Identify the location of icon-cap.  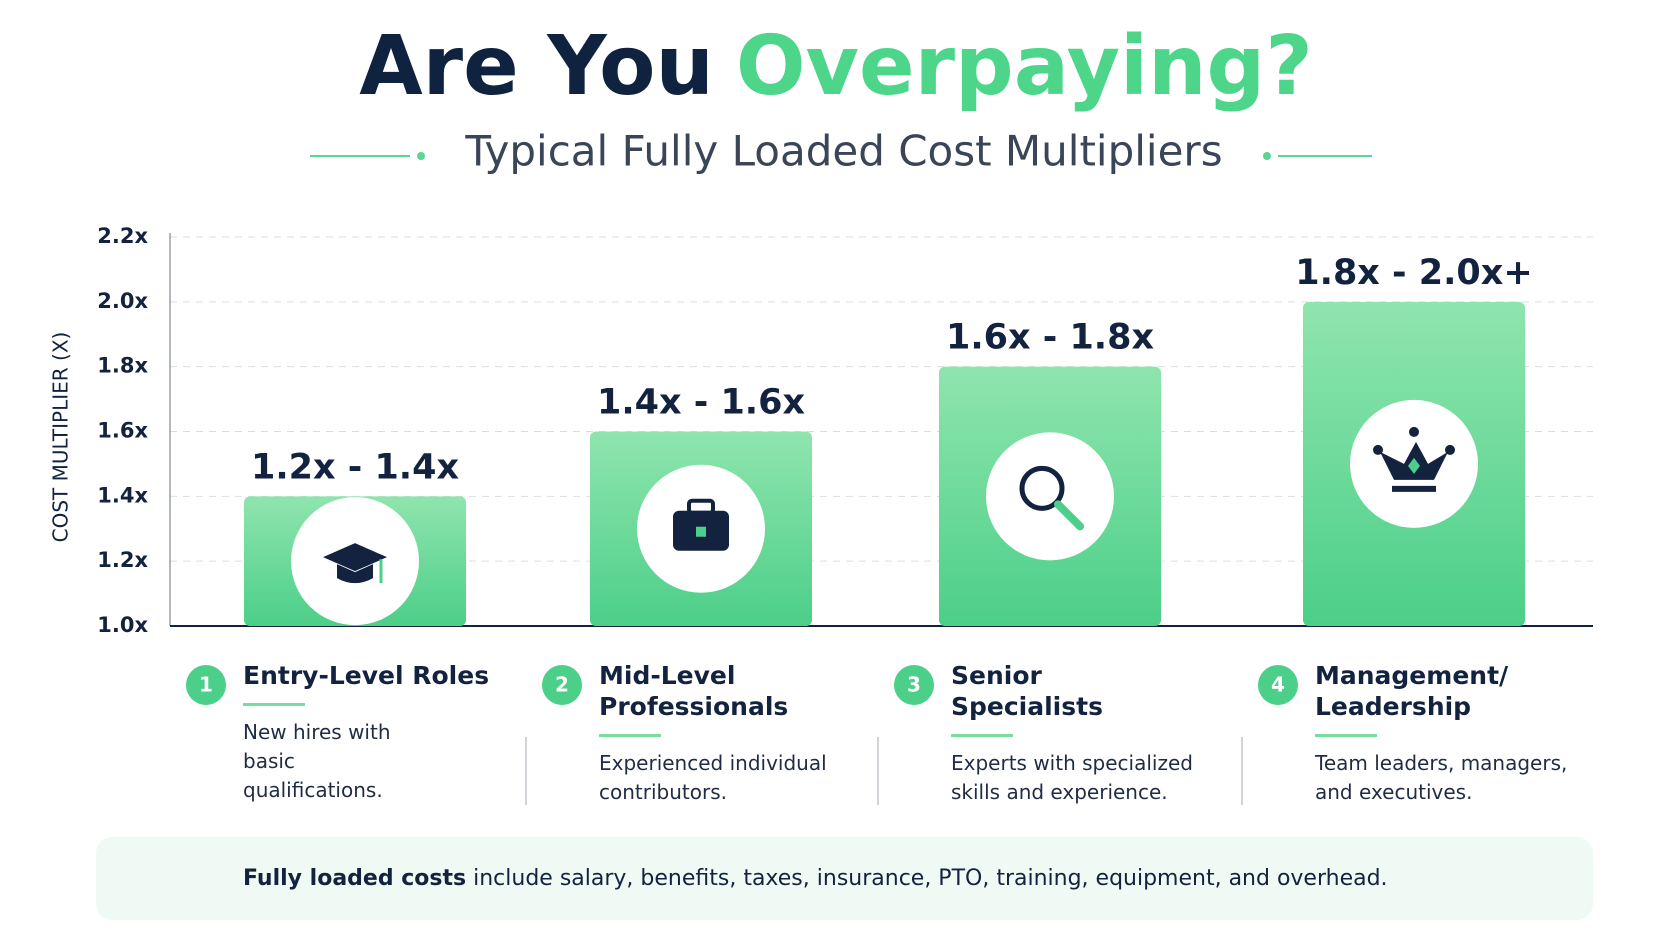
(355, 563).